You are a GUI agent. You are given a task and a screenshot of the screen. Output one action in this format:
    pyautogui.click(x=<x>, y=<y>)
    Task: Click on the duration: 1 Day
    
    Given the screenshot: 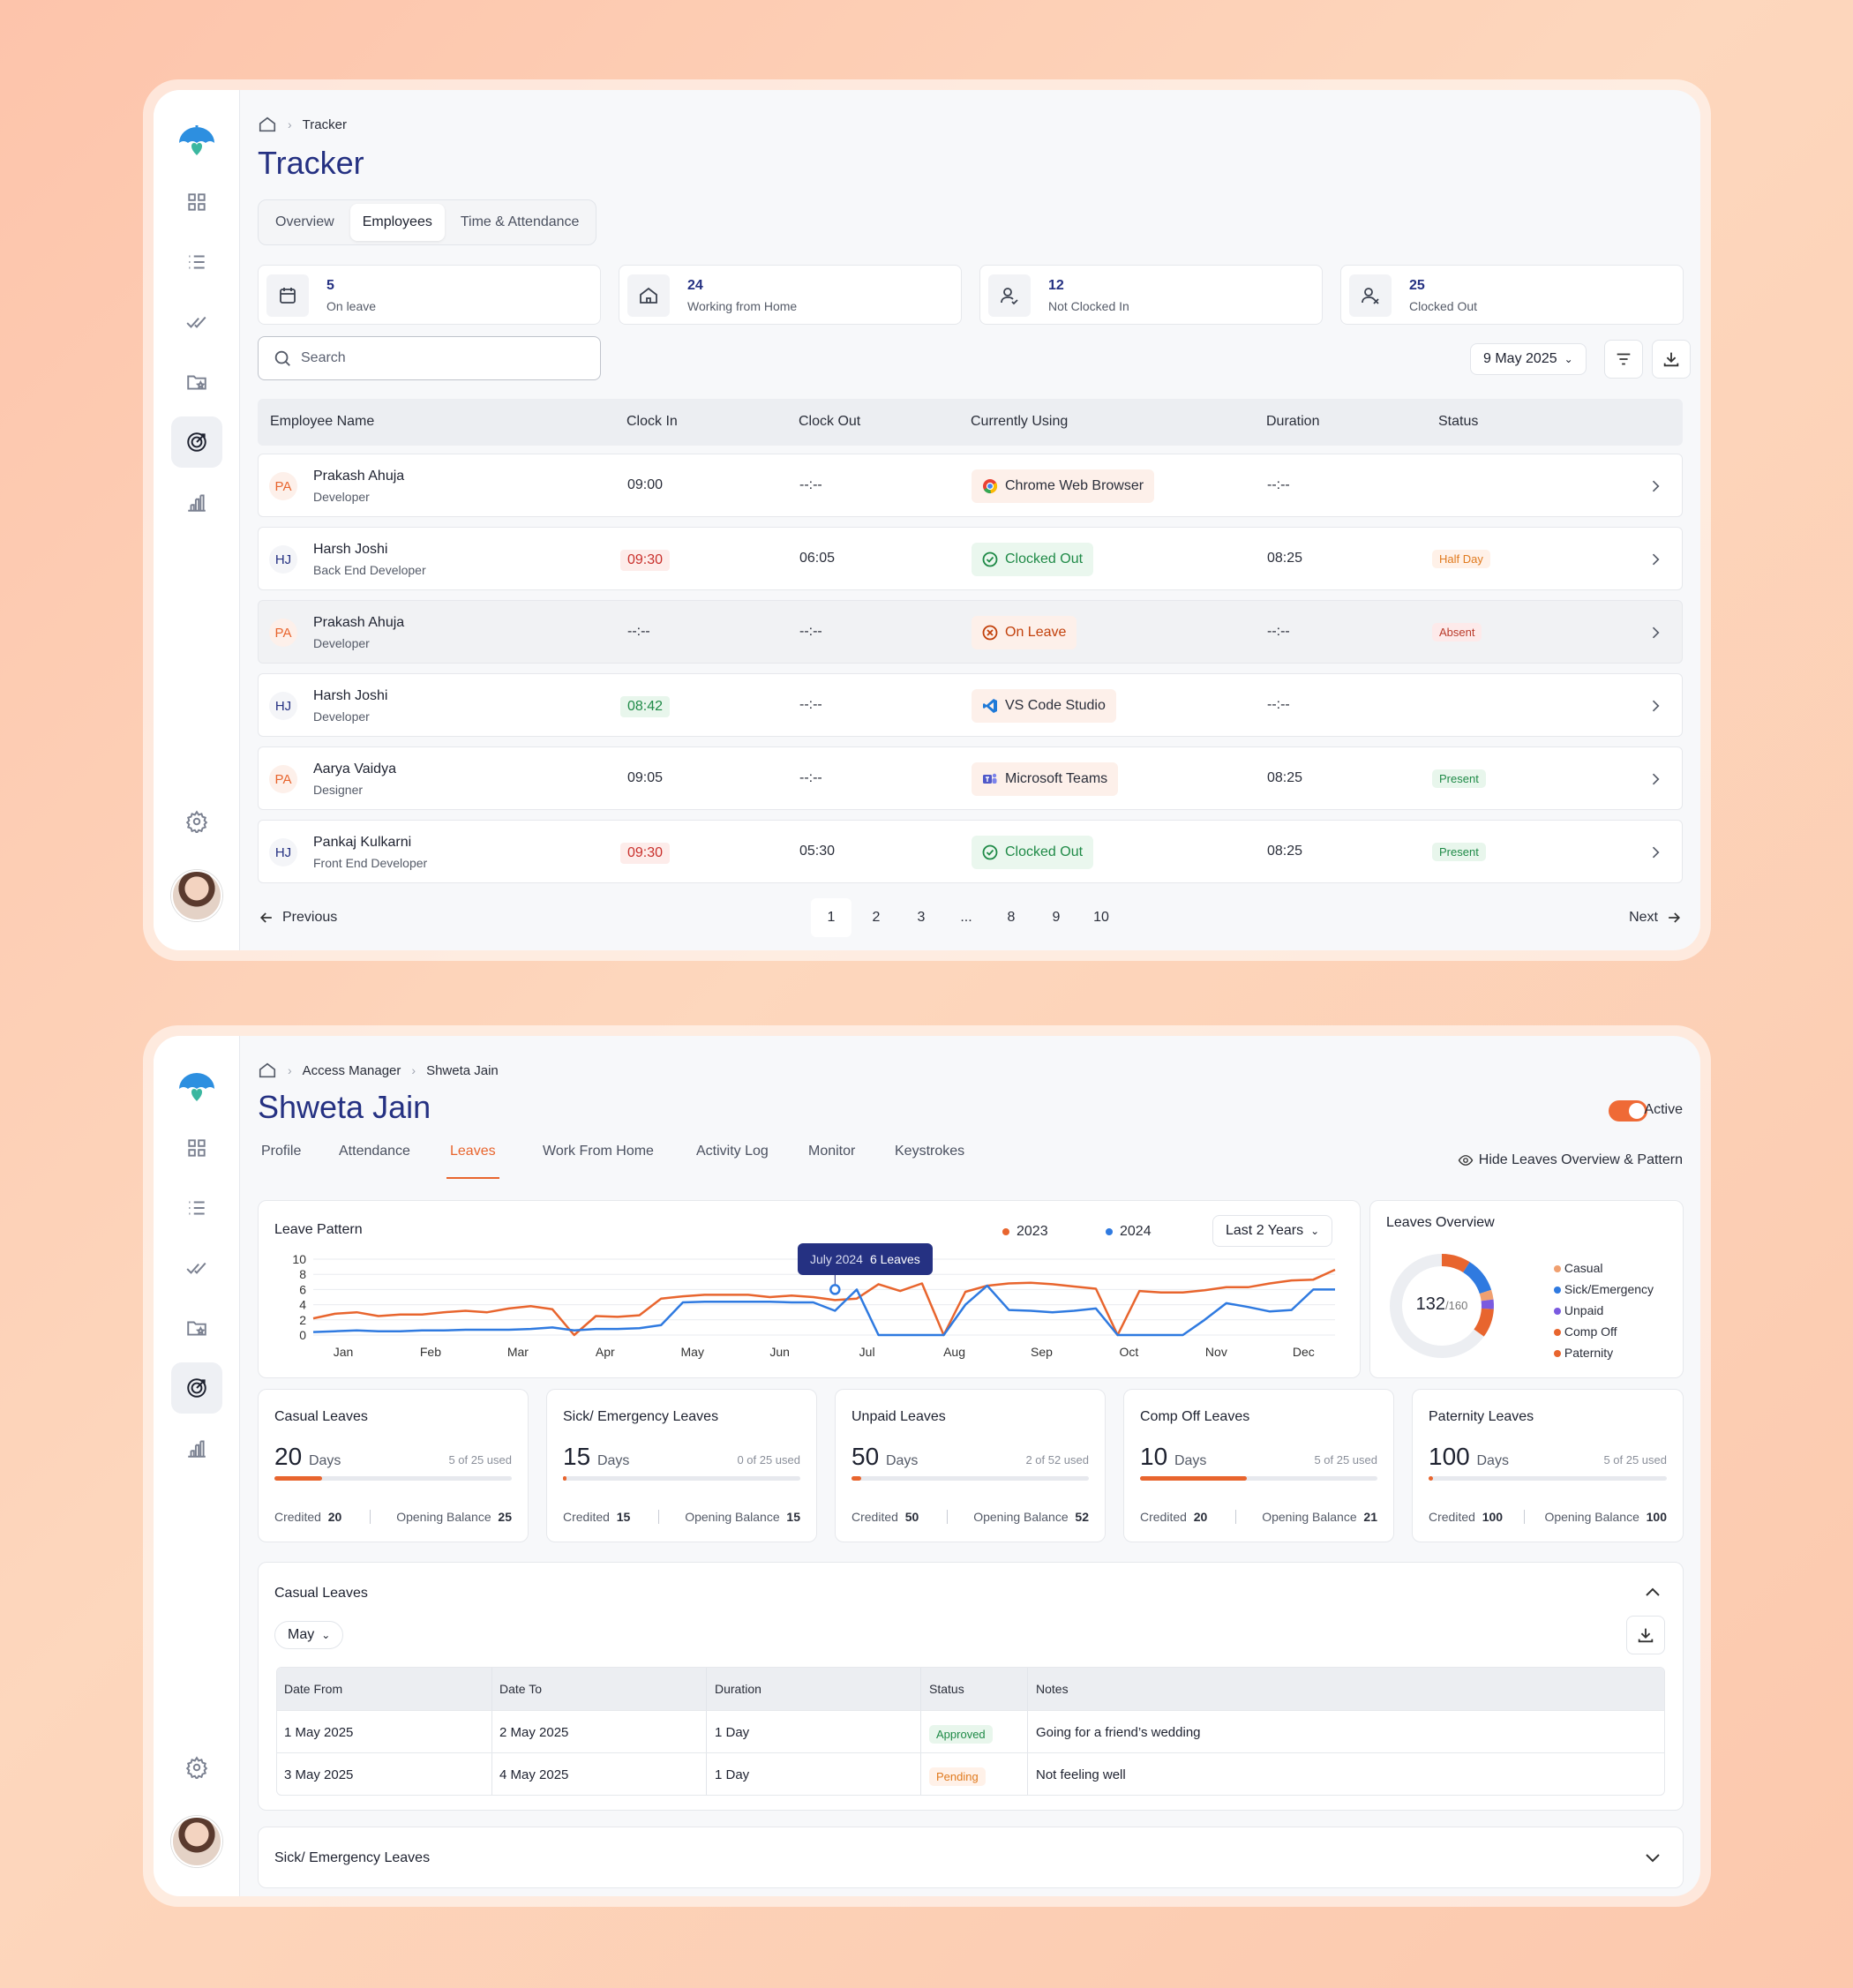 What is the action you would take?
    pyautogui.click(x=732, y=1774)
    